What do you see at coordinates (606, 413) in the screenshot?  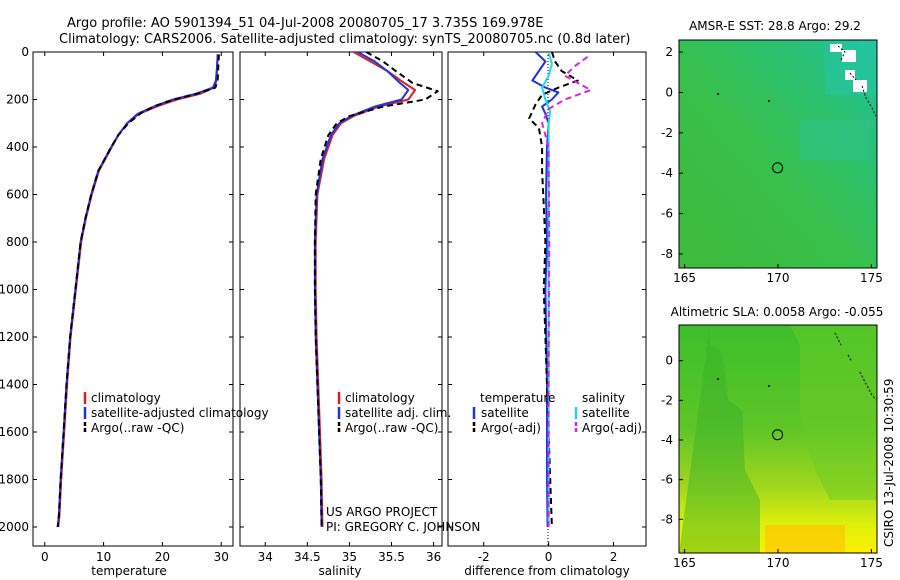 I see `legend-label-sal-satellite: satellite` at bounding box center [606, 413].